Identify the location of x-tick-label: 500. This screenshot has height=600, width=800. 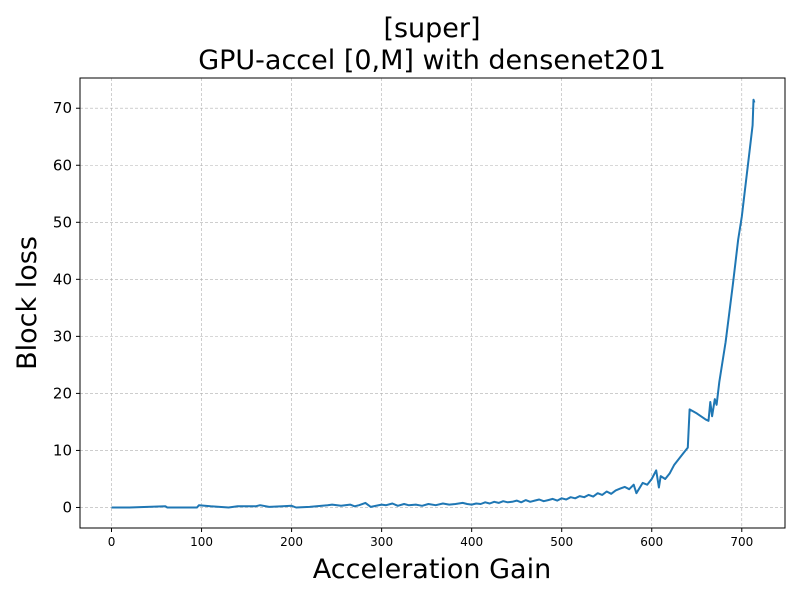
(561, 542).